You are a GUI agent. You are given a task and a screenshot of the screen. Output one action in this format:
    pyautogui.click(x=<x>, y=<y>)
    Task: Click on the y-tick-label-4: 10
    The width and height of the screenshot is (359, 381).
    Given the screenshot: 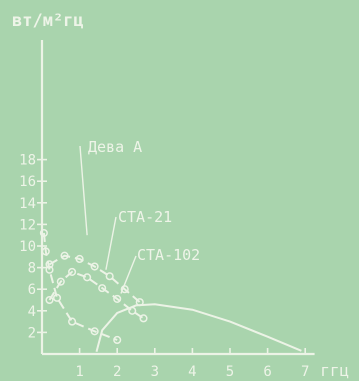 What is the action you would take?
    pyautogui.click(x=27, y=247)
    